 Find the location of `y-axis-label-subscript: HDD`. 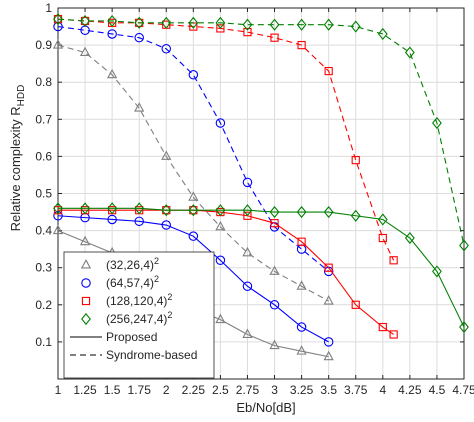

y-axis-label-subscript: HDD is located at coordinates (21, 96).